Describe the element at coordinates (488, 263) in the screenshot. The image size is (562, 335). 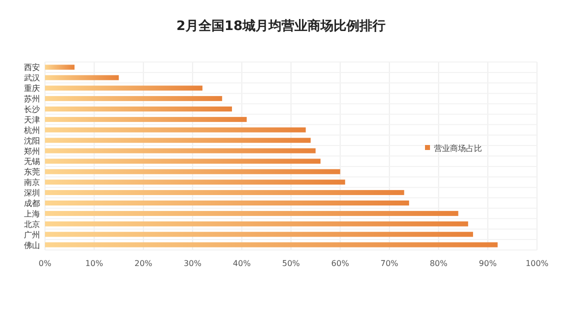
I see `x-tick-label: 90%` at that location.